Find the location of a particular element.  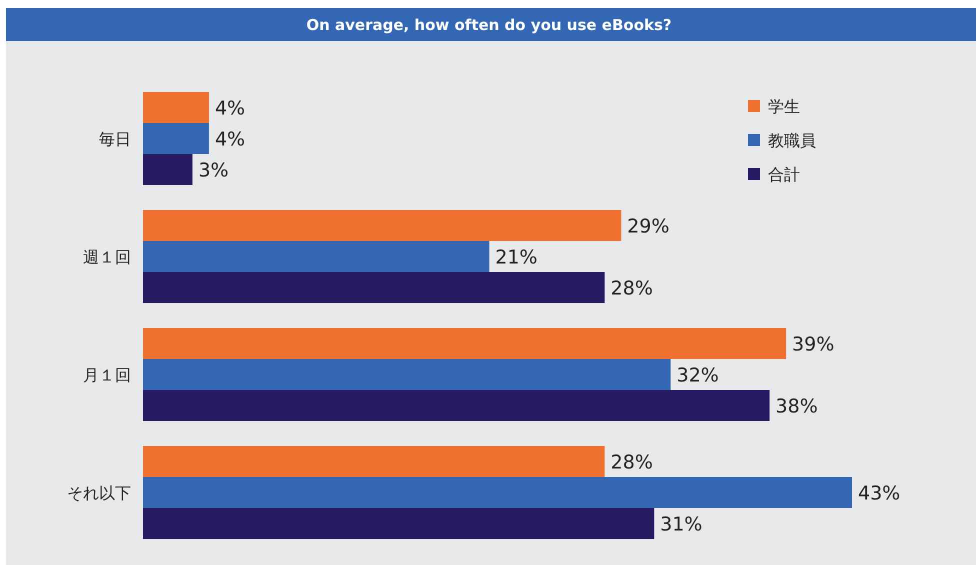

y-tick-label: 毎日 is located at coordinates (115, 139).